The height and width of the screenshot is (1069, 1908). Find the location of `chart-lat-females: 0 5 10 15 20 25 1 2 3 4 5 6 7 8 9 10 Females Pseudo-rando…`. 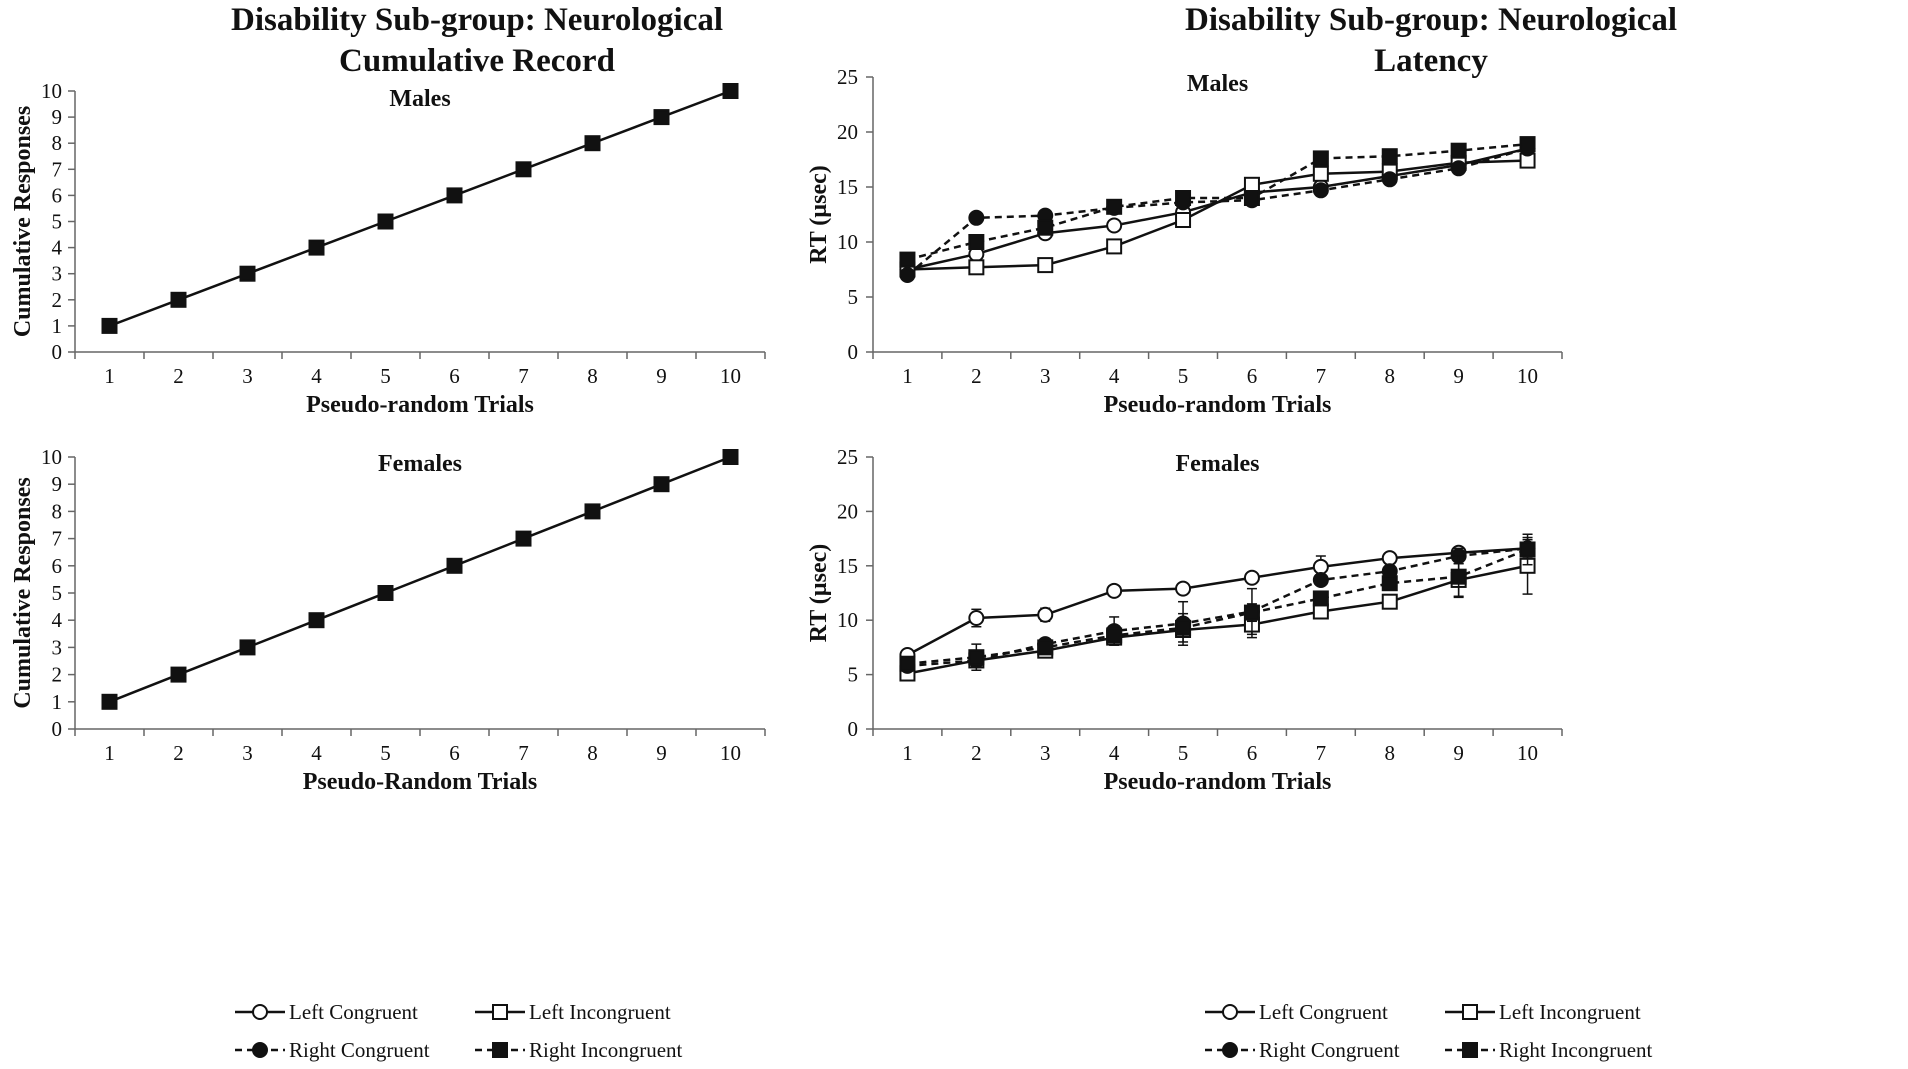

chart-lat-females: 0 5 10 15 20 25 1 2 3 4 5 6 7 8 9 10 Females Pseudo-rando… is located at coordinates (1184, 620).